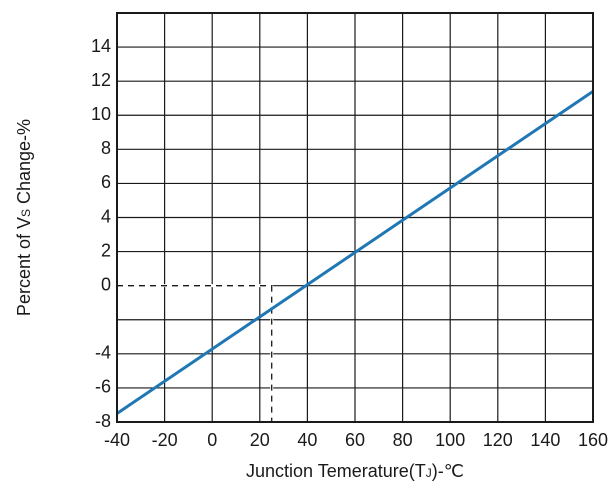  Describe the element at coordinates (450, 440) in the screenshot. I see `x-tick-label: 100` at that location.